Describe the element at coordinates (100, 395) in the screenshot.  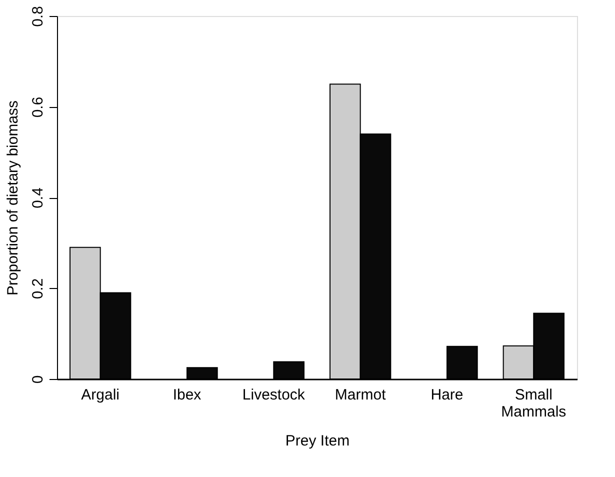
I see `x-tick-label: Argali` at that location.